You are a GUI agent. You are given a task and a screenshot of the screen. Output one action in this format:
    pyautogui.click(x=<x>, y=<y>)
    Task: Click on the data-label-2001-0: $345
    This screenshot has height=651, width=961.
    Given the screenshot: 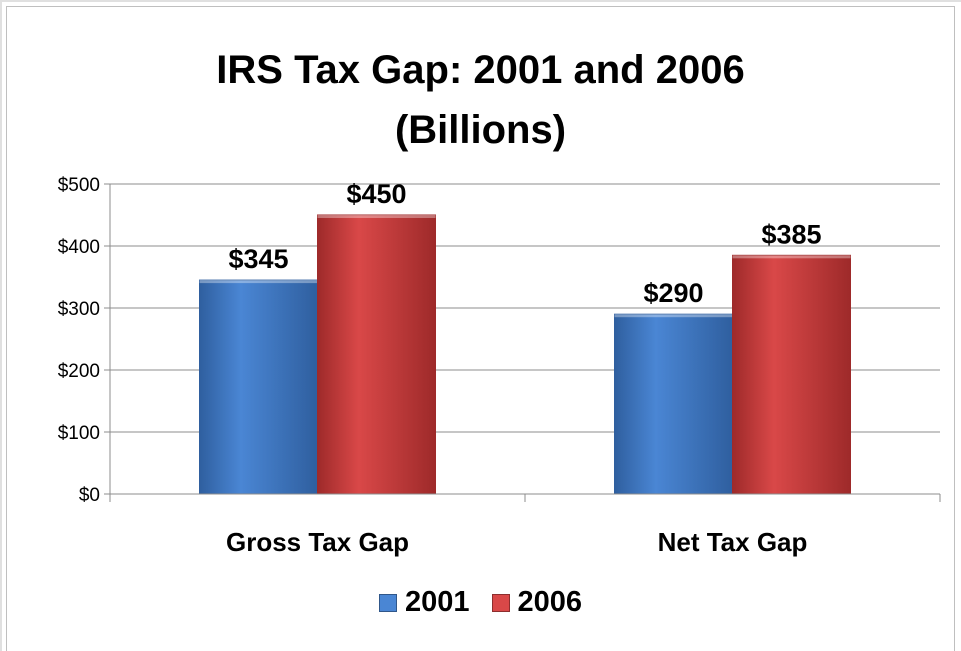 What is the action you would take?
    pyautogui.click(x=258, y=259)
    